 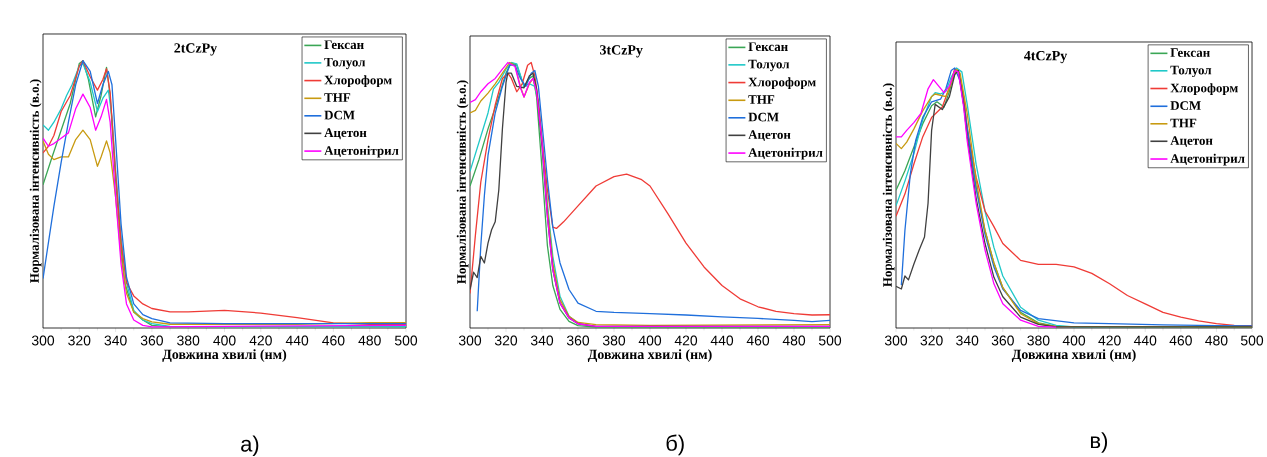 What do you see at coordinates (1046, 57) in the screenshot?
I see `chart-title: 4tCzPy` at bounding box center [1046, 57].